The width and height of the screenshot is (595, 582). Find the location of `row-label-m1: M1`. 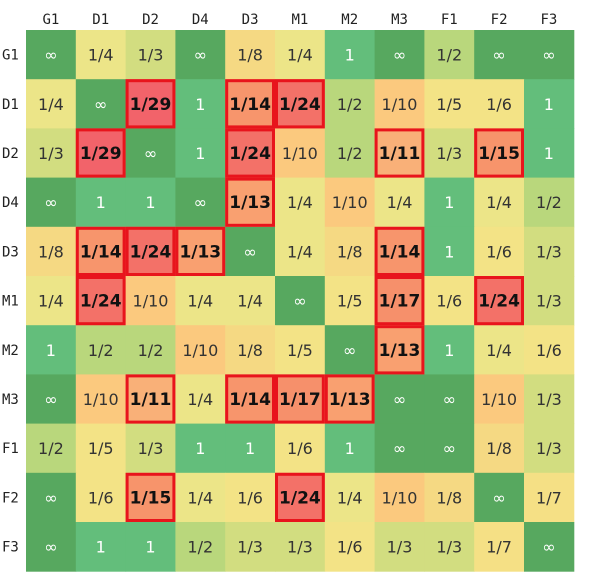

row-label-m1: M1 is located at coordinates (10, 302).